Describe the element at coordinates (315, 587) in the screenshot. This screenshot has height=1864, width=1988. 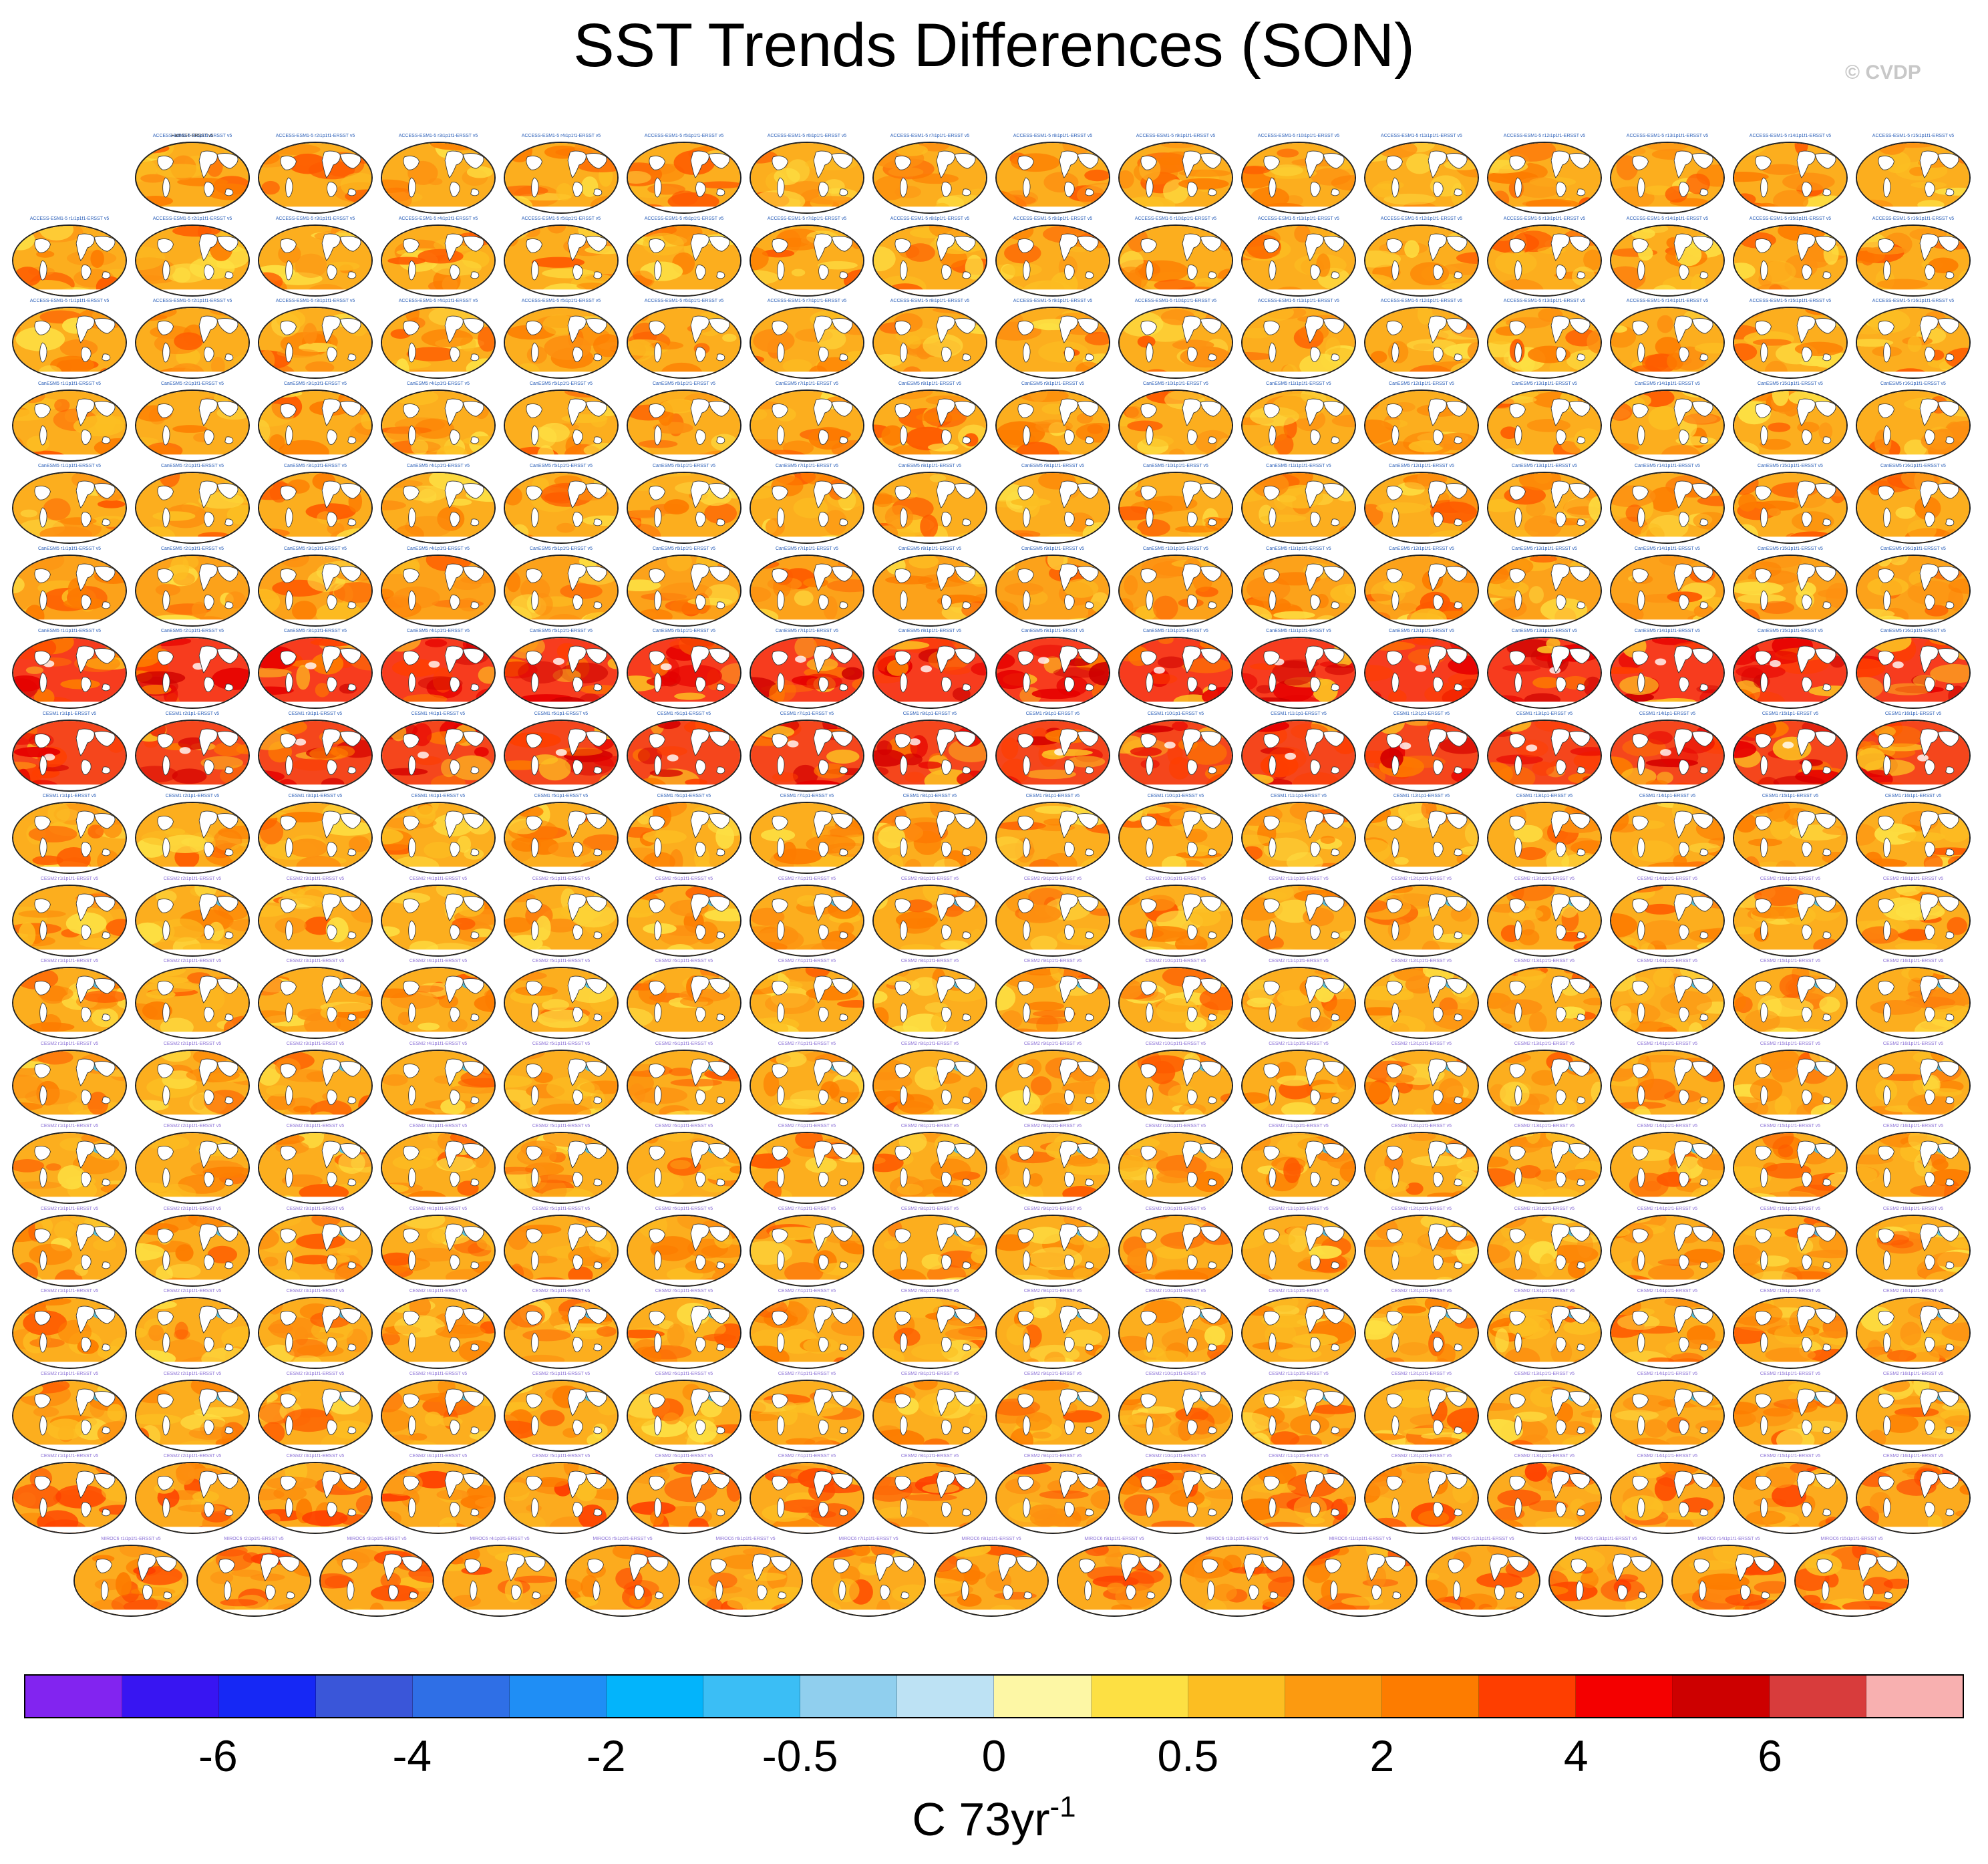
I see `model-map-panel: CanESM5 r3i1p1f1-ERSST v5` at that location.